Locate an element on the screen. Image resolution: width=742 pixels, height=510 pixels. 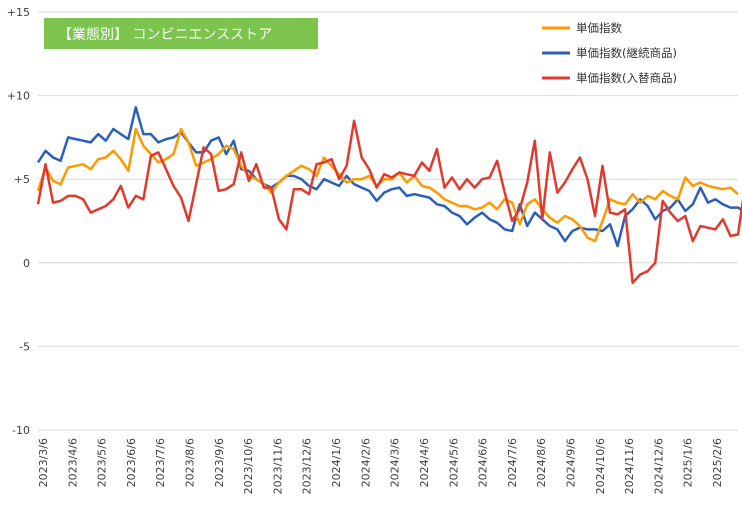
y-tick-label: +5 is located at coordinates (22, 179).